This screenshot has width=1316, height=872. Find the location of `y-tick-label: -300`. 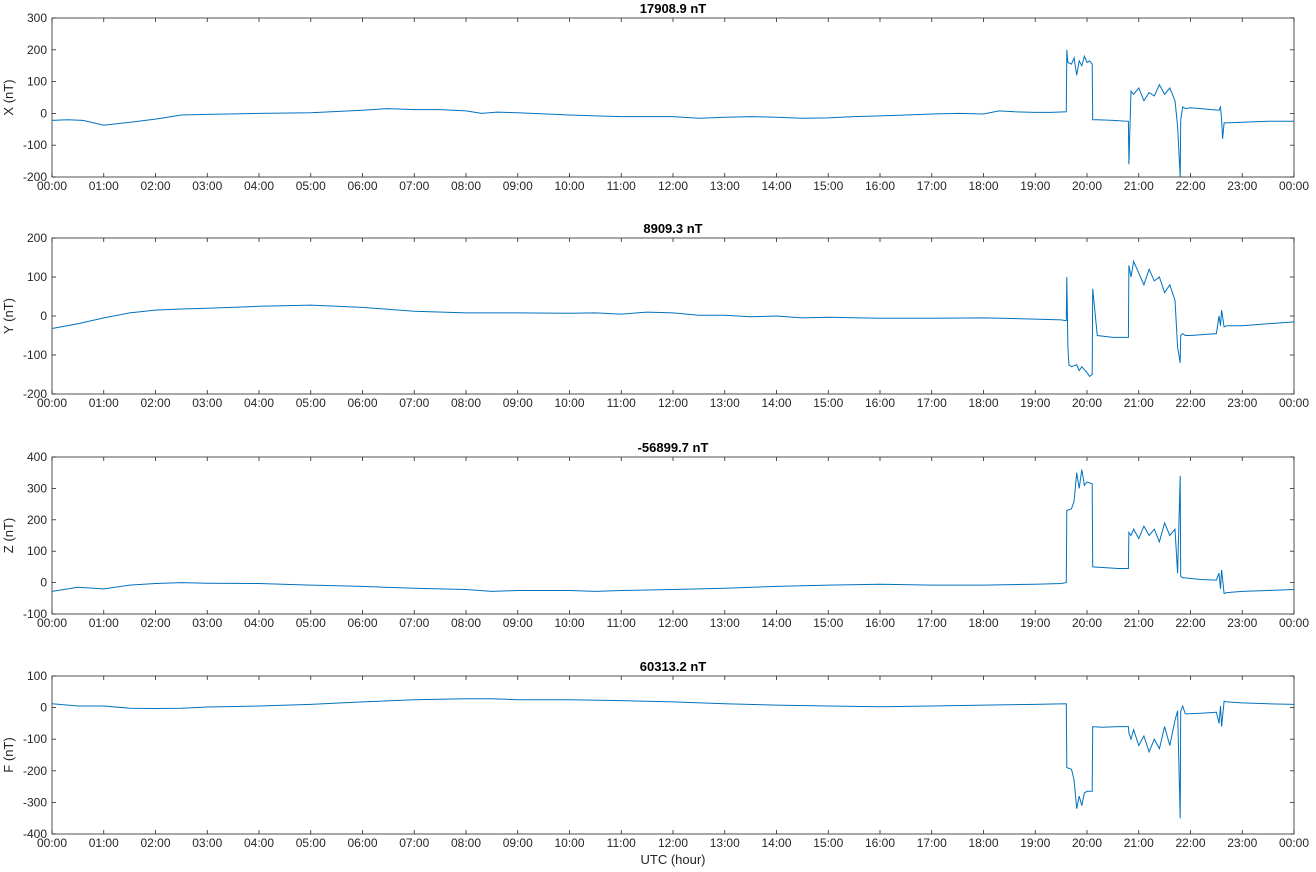

y-tick-label: -300 is located at coordinates (35, 802).